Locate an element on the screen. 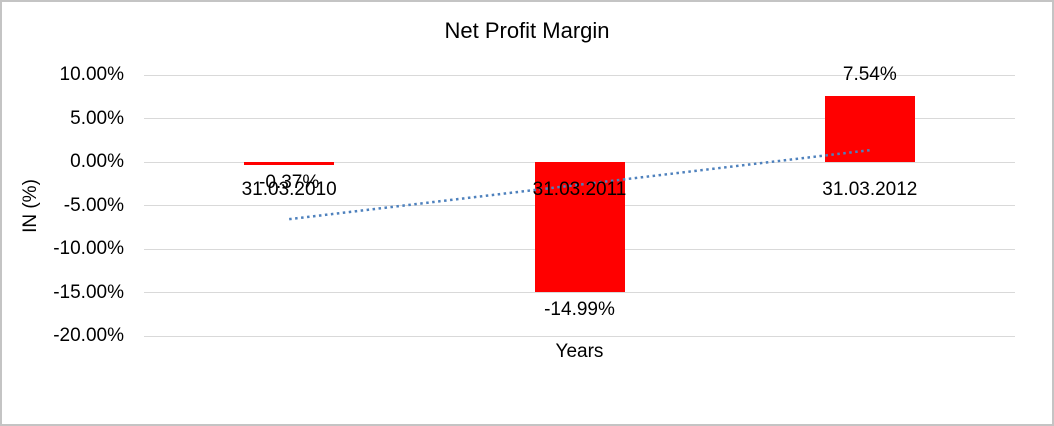 This screenshot has width=1054, height=426. value-label: -14.99% is located at coordinates (579, 310).